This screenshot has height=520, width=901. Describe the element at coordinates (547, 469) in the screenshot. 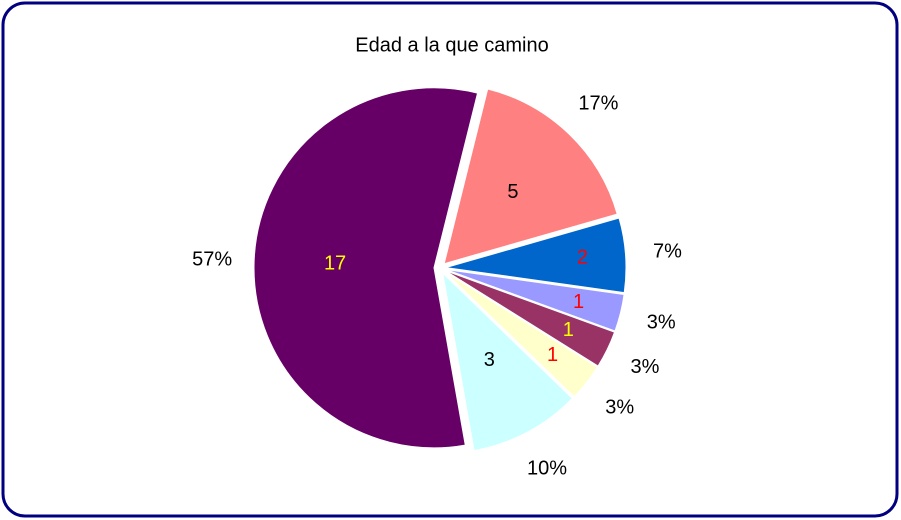

I see `percent-label: 10%` at that location.